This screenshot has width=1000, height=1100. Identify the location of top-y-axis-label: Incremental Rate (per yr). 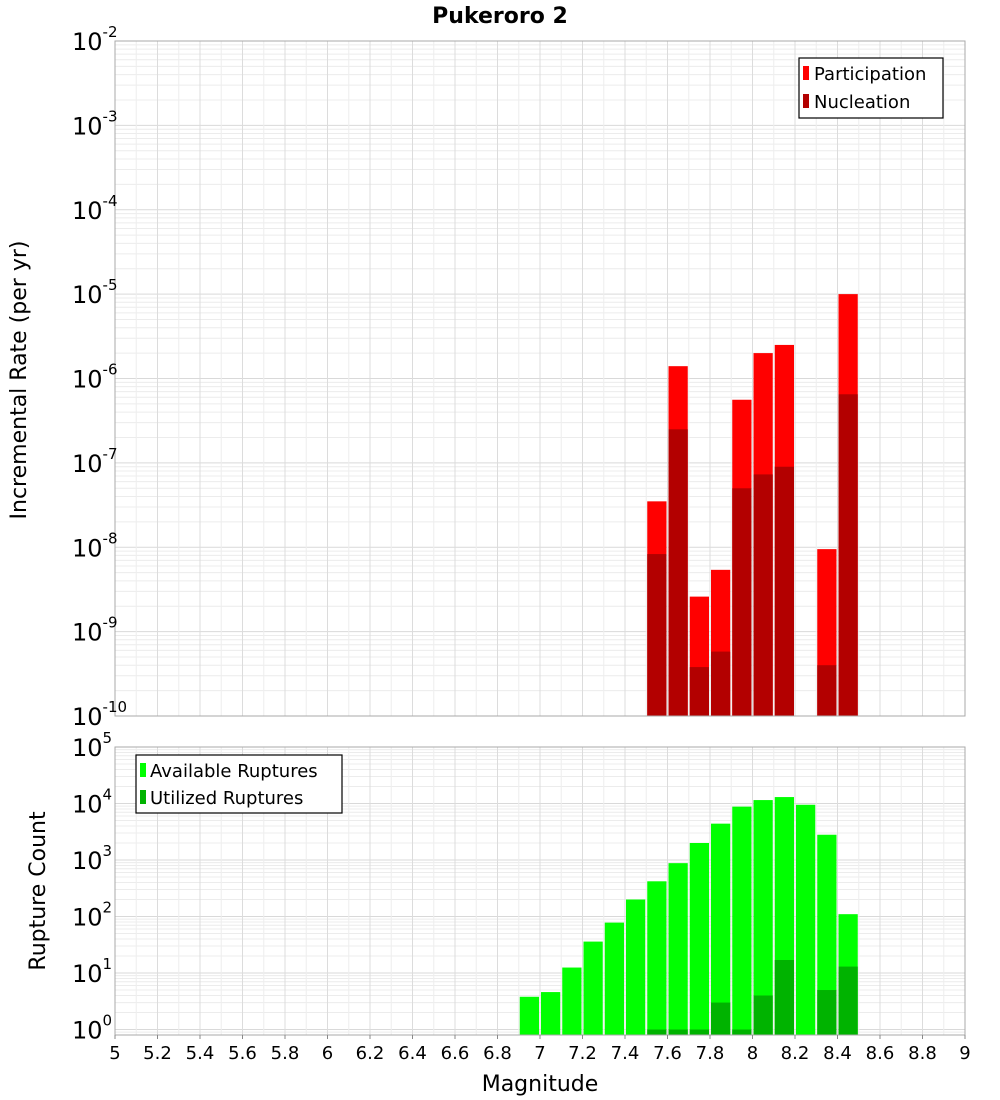
(19, 380).